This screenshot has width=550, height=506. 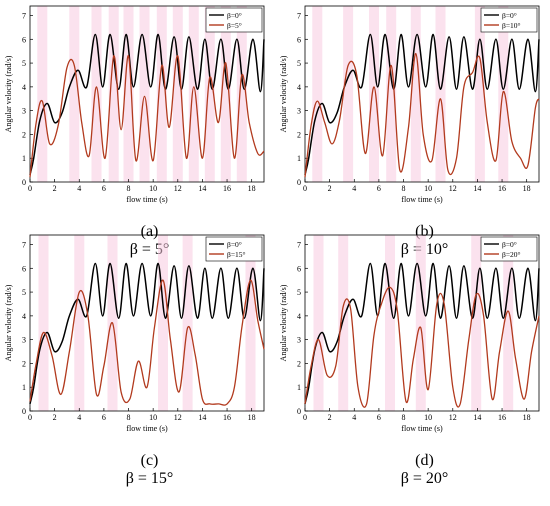 What do you see at coordinates (299, 363) in the screenshot?
I see `ytick-label-d-2: 2` at bounding box center [299, 363].